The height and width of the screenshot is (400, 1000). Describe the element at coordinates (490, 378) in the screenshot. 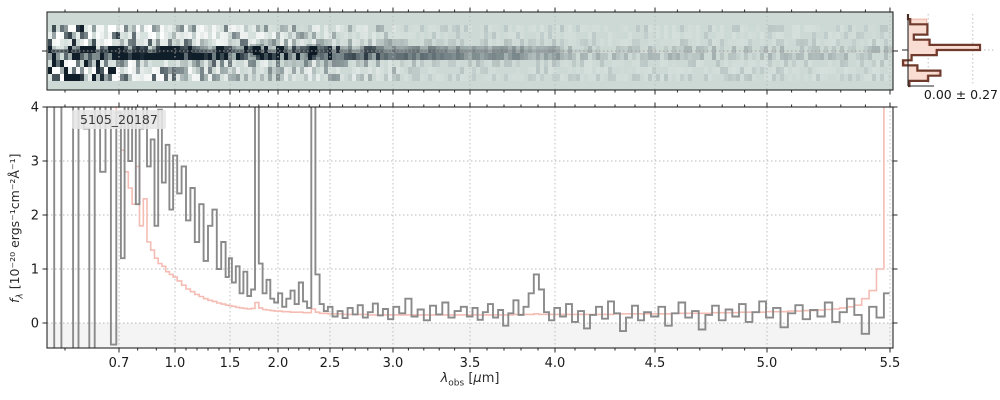

I see `xlabel-unit-post: m]` at that location.